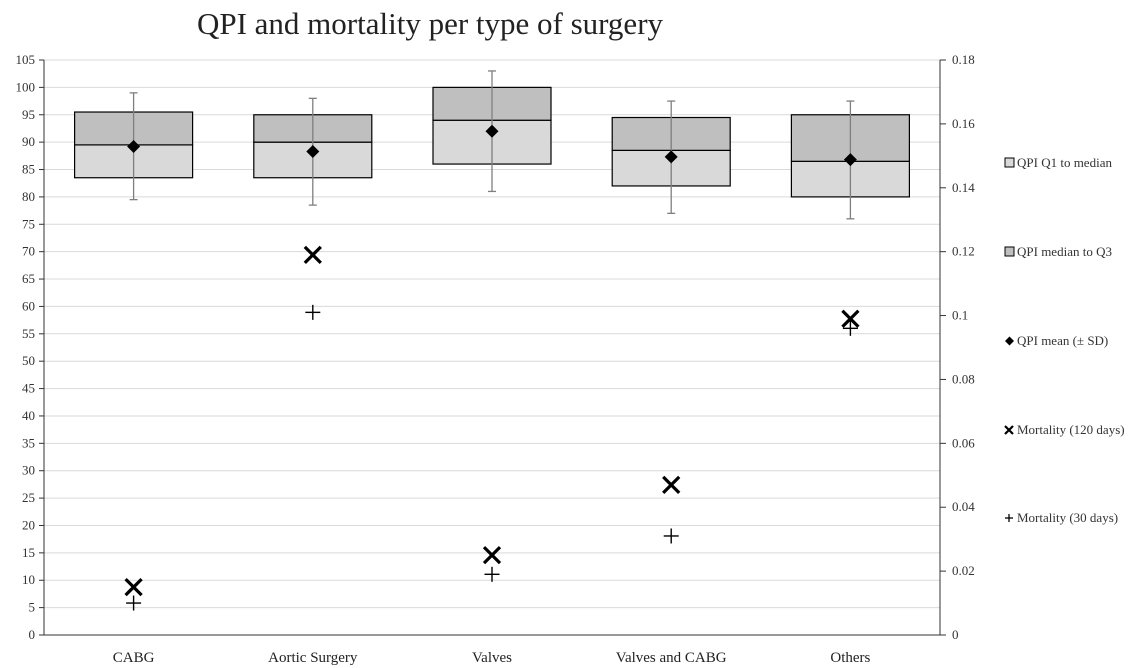  I want to click on left-tick-label: 60, so click(28, 305).